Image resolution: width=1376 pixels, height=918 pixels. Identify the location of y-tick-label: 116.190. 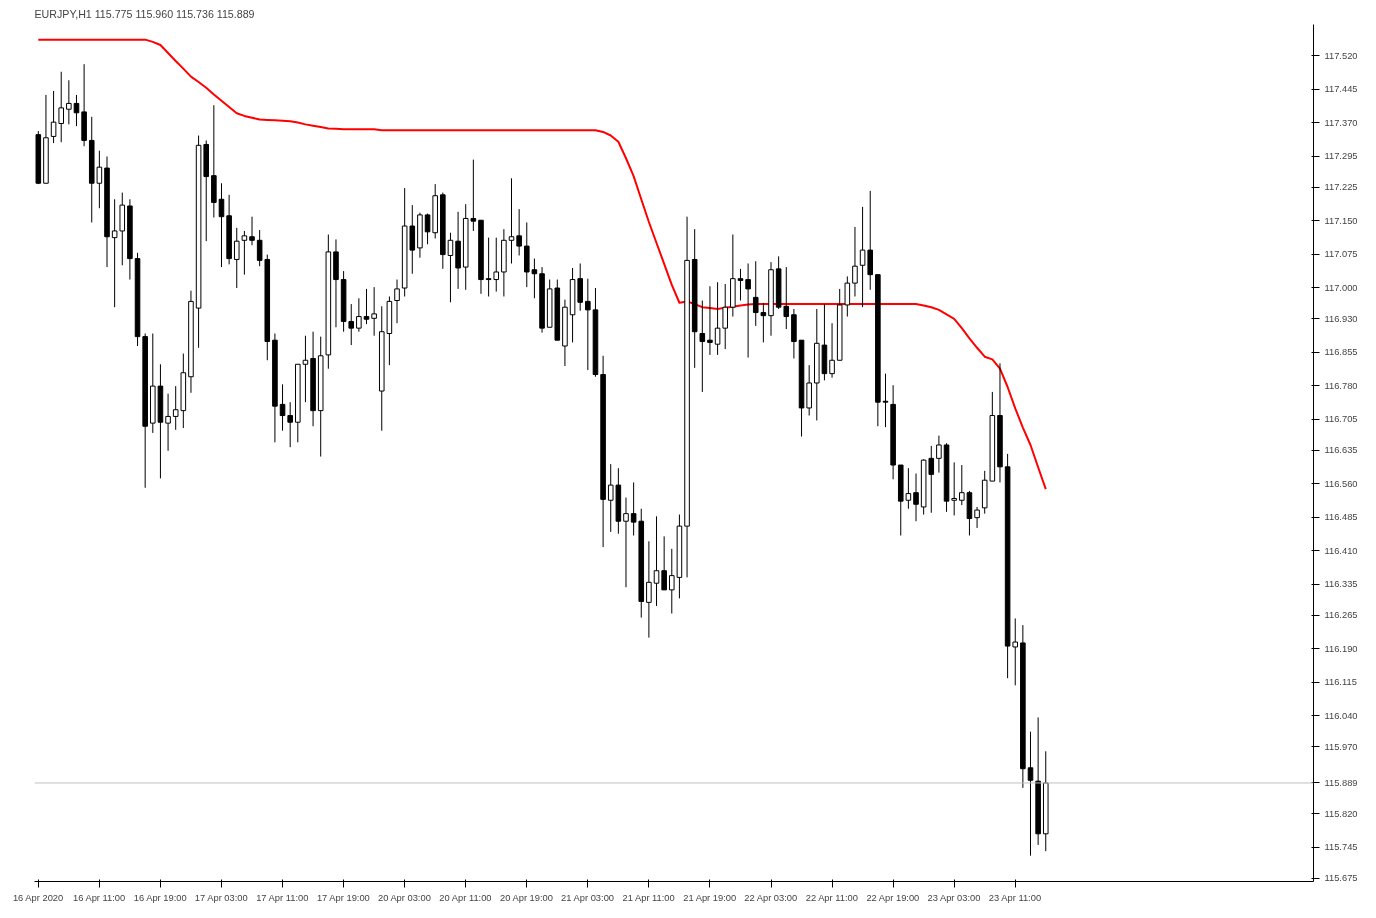
(1341, 648).